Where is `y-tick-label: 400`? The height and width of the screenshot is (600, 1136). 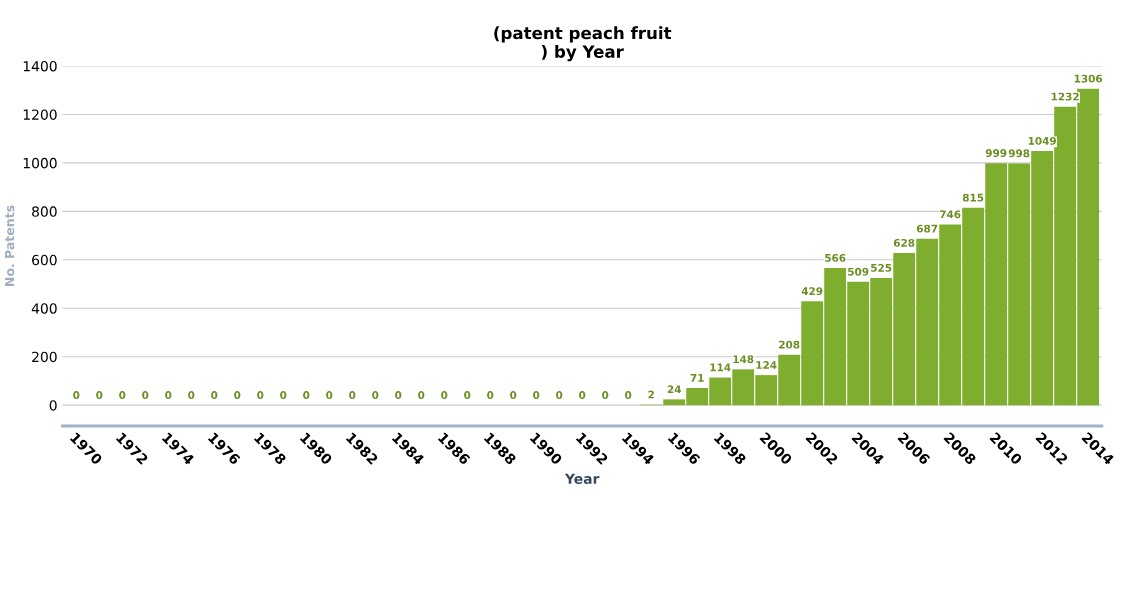
y-tick-label: 400 is located at coordinates (44, 308).